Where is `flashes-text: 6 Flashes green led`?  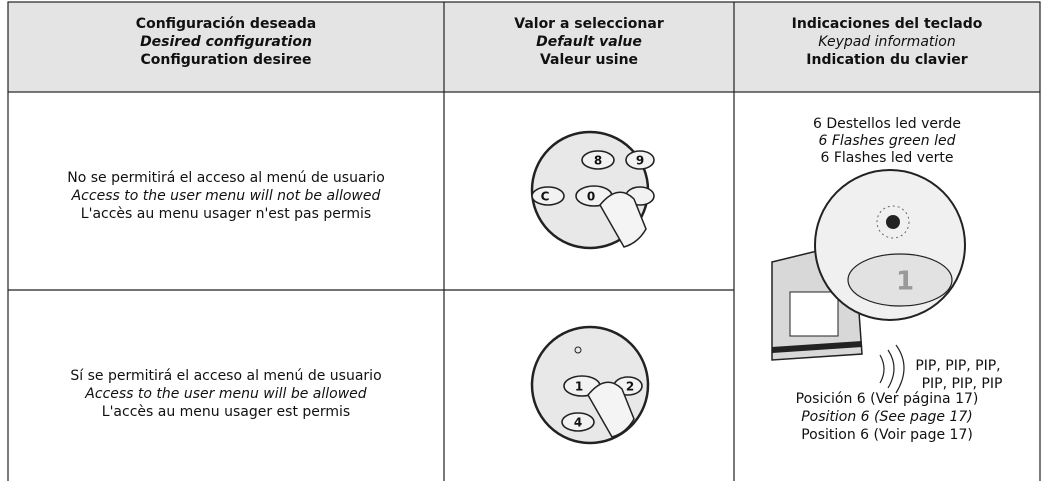 flashes-text: 6 Flashes green led is located at coordinates (887, 141).